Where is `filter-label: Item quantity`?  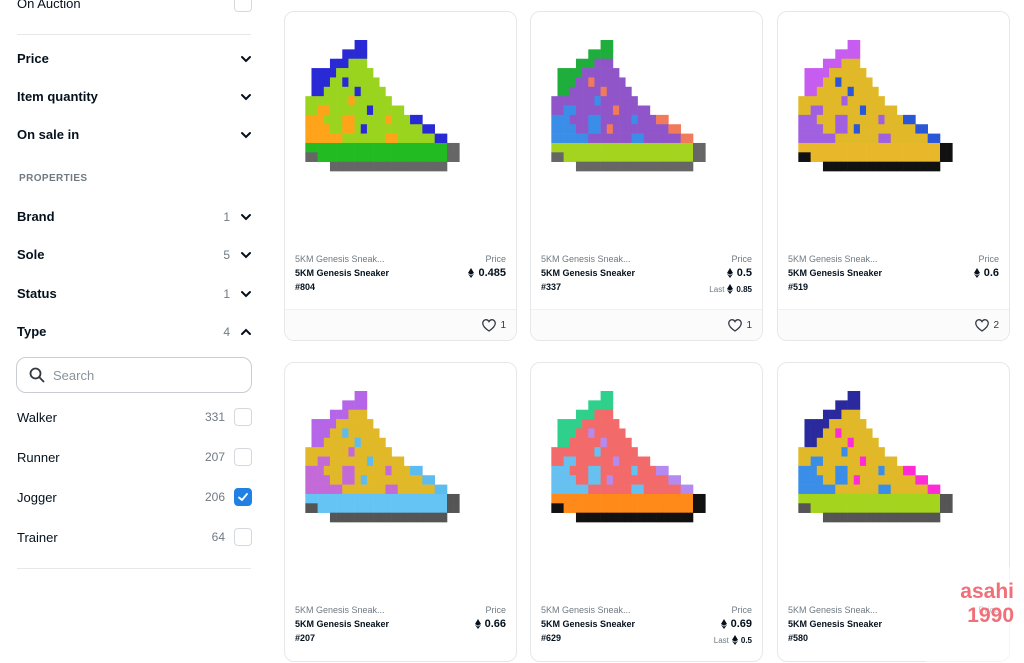 filter-label: Item quantity is located at coordinates (57, 96).